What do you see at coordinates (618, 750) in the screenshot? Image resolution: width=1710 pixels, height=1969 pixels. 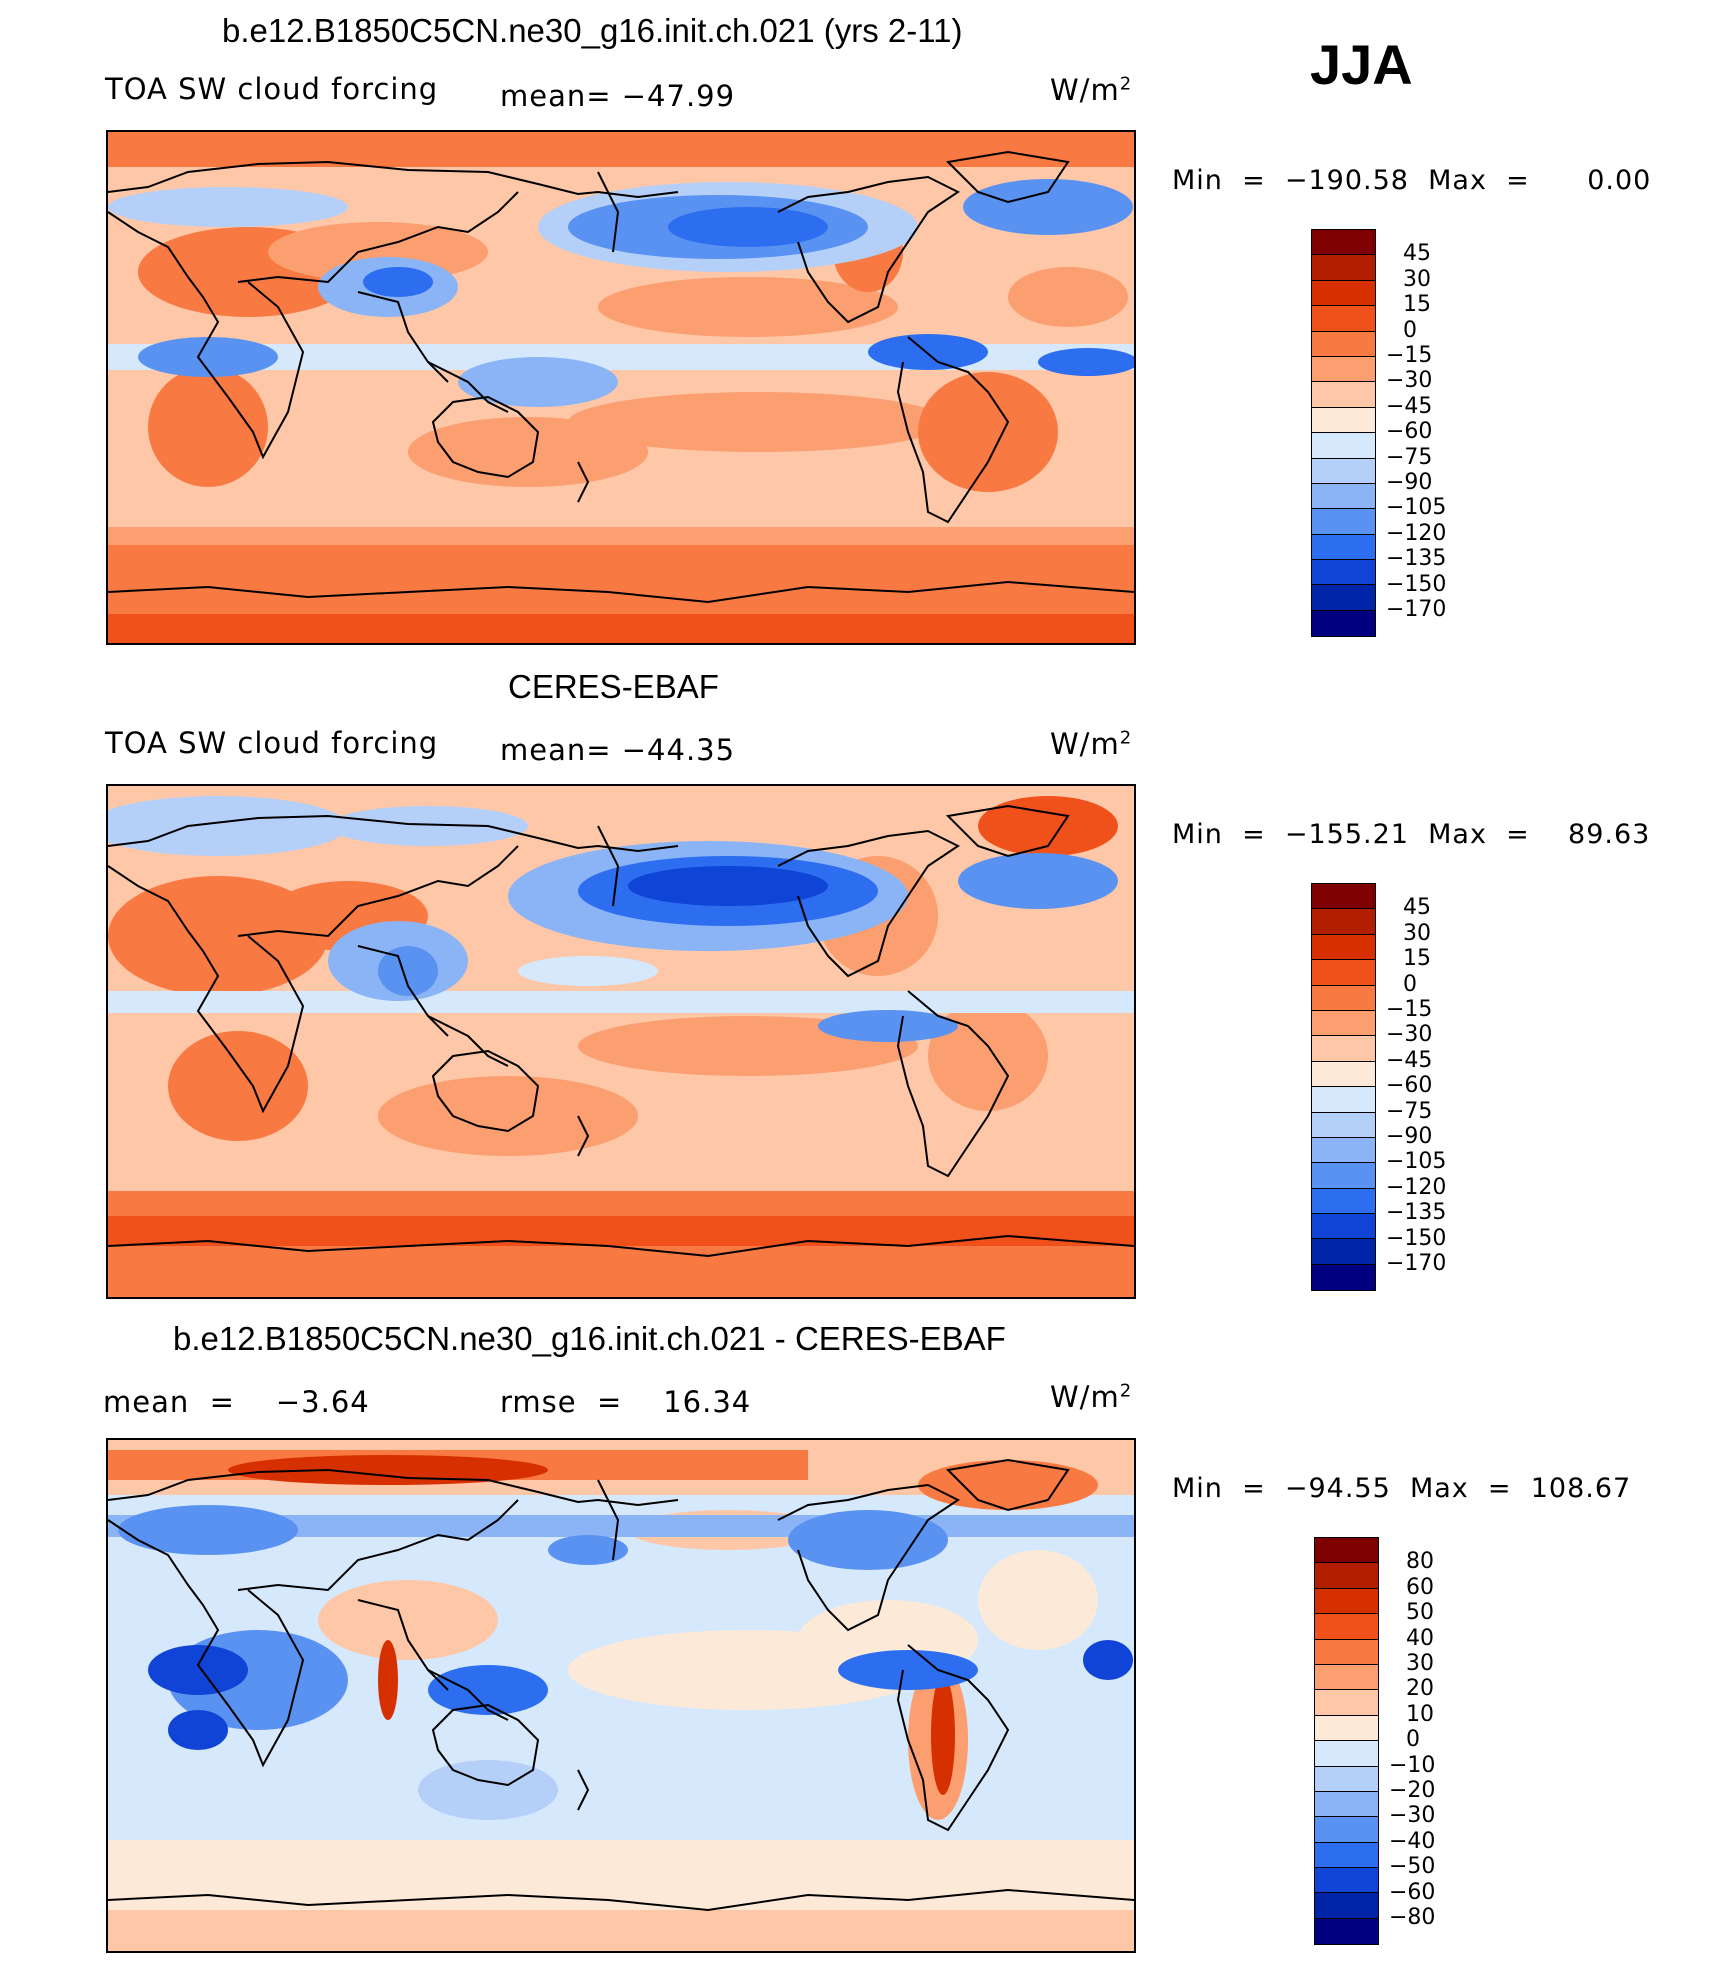 I see `panel2-mean-label: mean= −44.35` at bounding box center [618, 750].